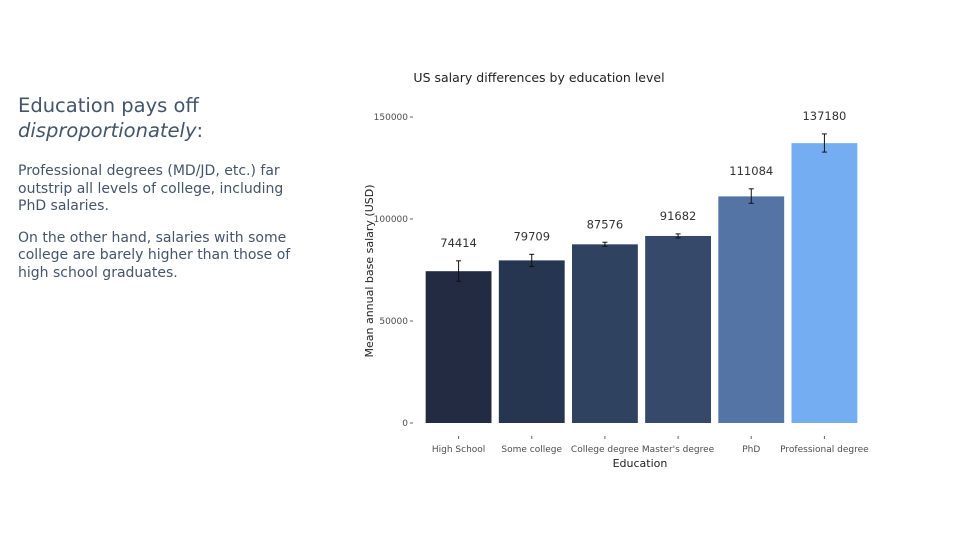  Describe the element at coordinates (158, 118) in the screenshot. I see `slide-headline: Education pays off disproportionately:` at that location.